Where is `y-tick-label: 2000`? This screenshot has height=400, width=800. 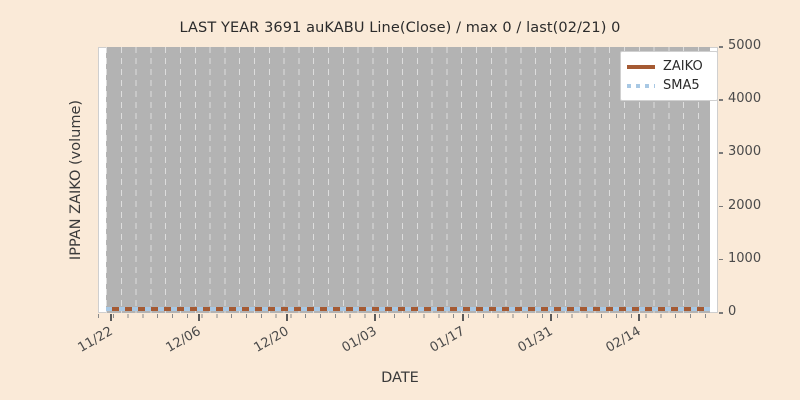
y-tick-label: 2000 is located at coordinates (745, 205).